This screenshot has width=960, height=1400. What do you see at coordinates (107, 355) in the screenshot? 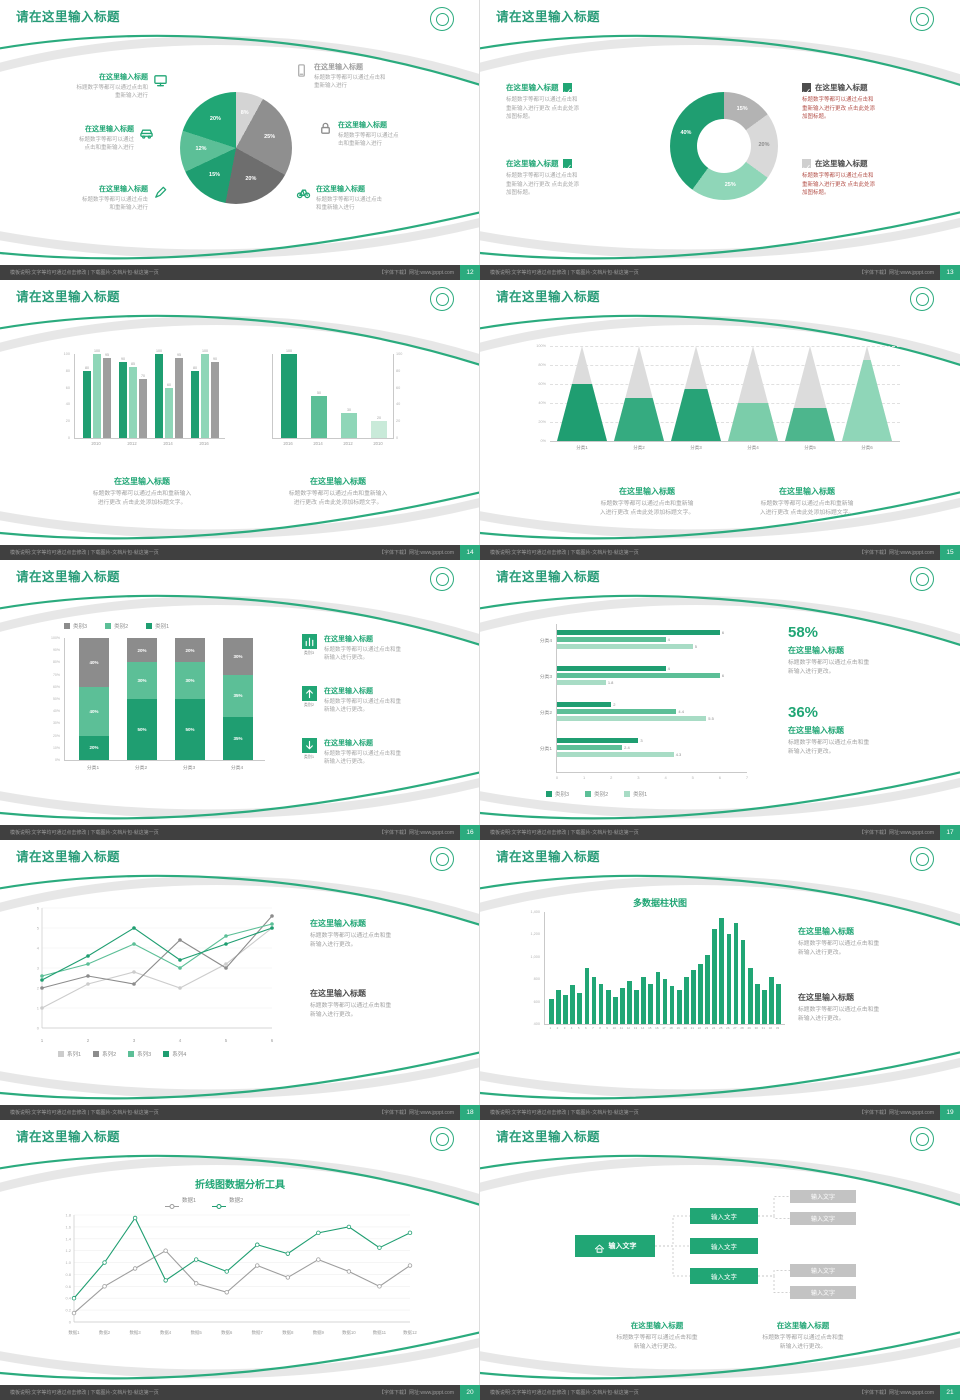
I see `bar-value-label: 95` at bounding box center [107, 355].